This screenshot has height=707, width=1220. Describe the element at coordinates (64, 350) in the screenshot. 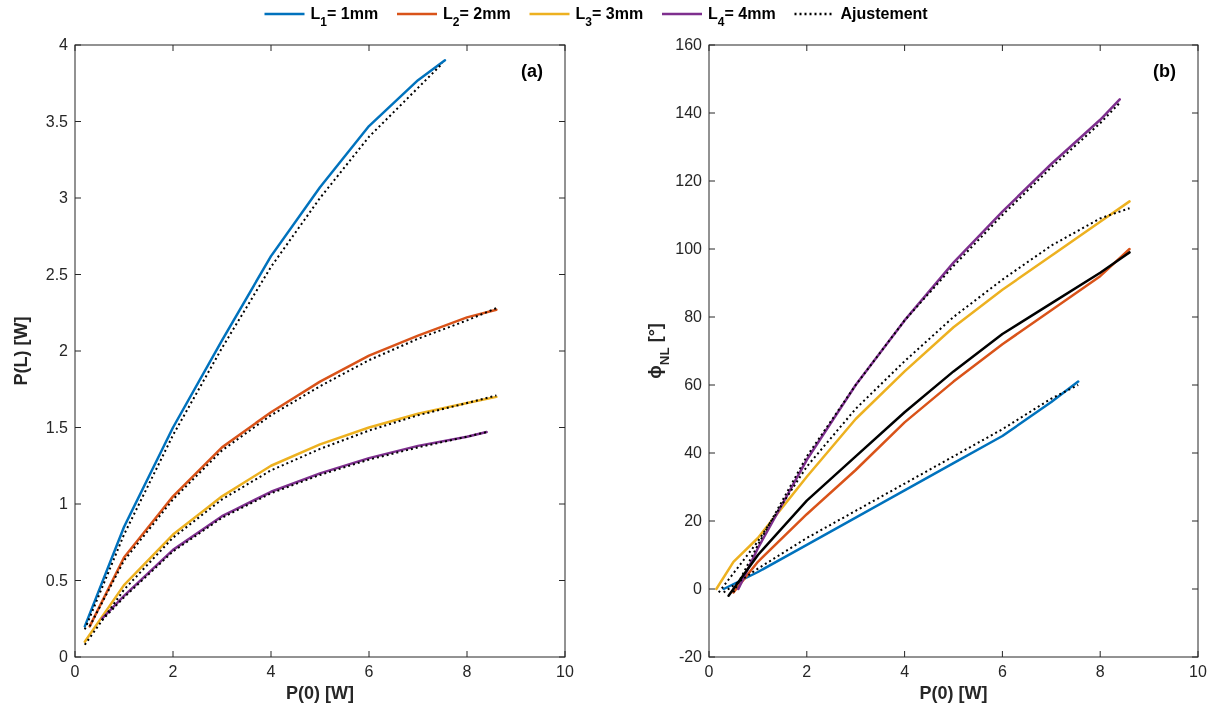

I see `y-tick-label: 2` at that location.